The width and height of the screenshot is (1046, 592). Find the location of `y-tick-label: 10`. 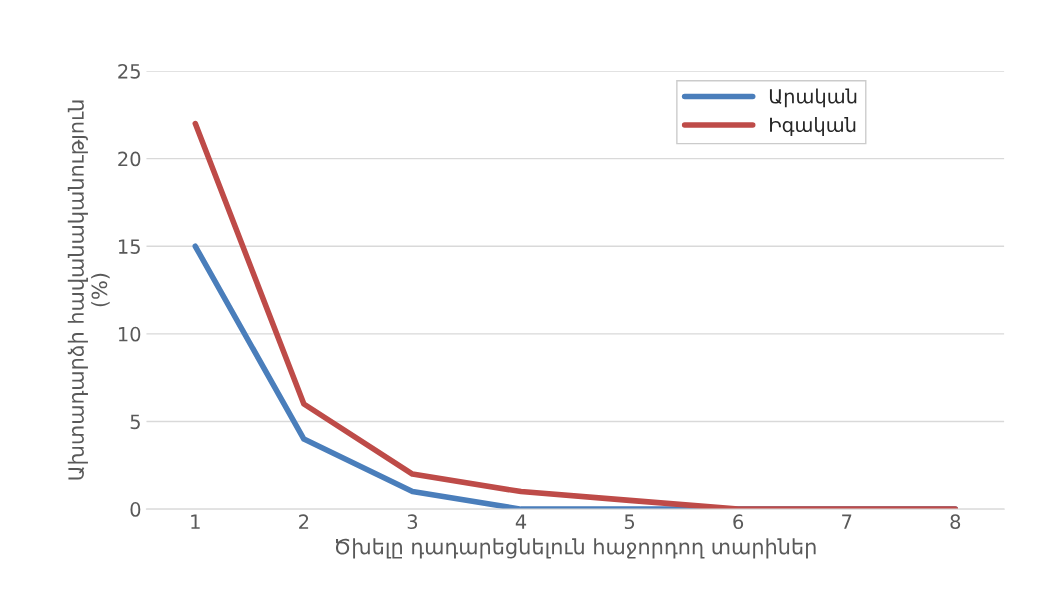

y-tick-label: 10 is located at coordinates (129, 334).